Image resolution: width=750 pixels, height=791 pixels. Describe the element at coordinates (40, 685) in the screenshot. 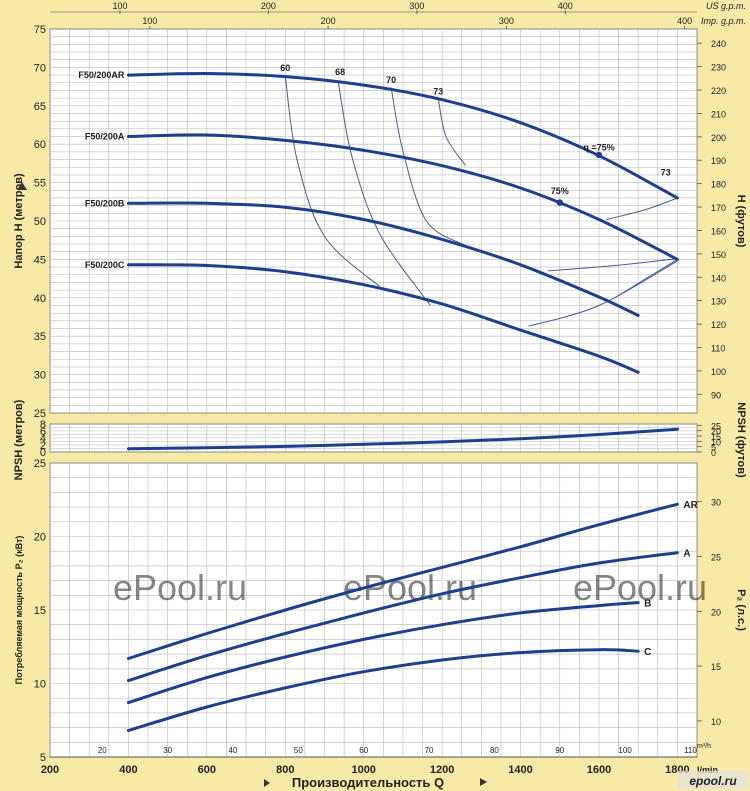

I see `y-tick-label-left: 10` at that location.